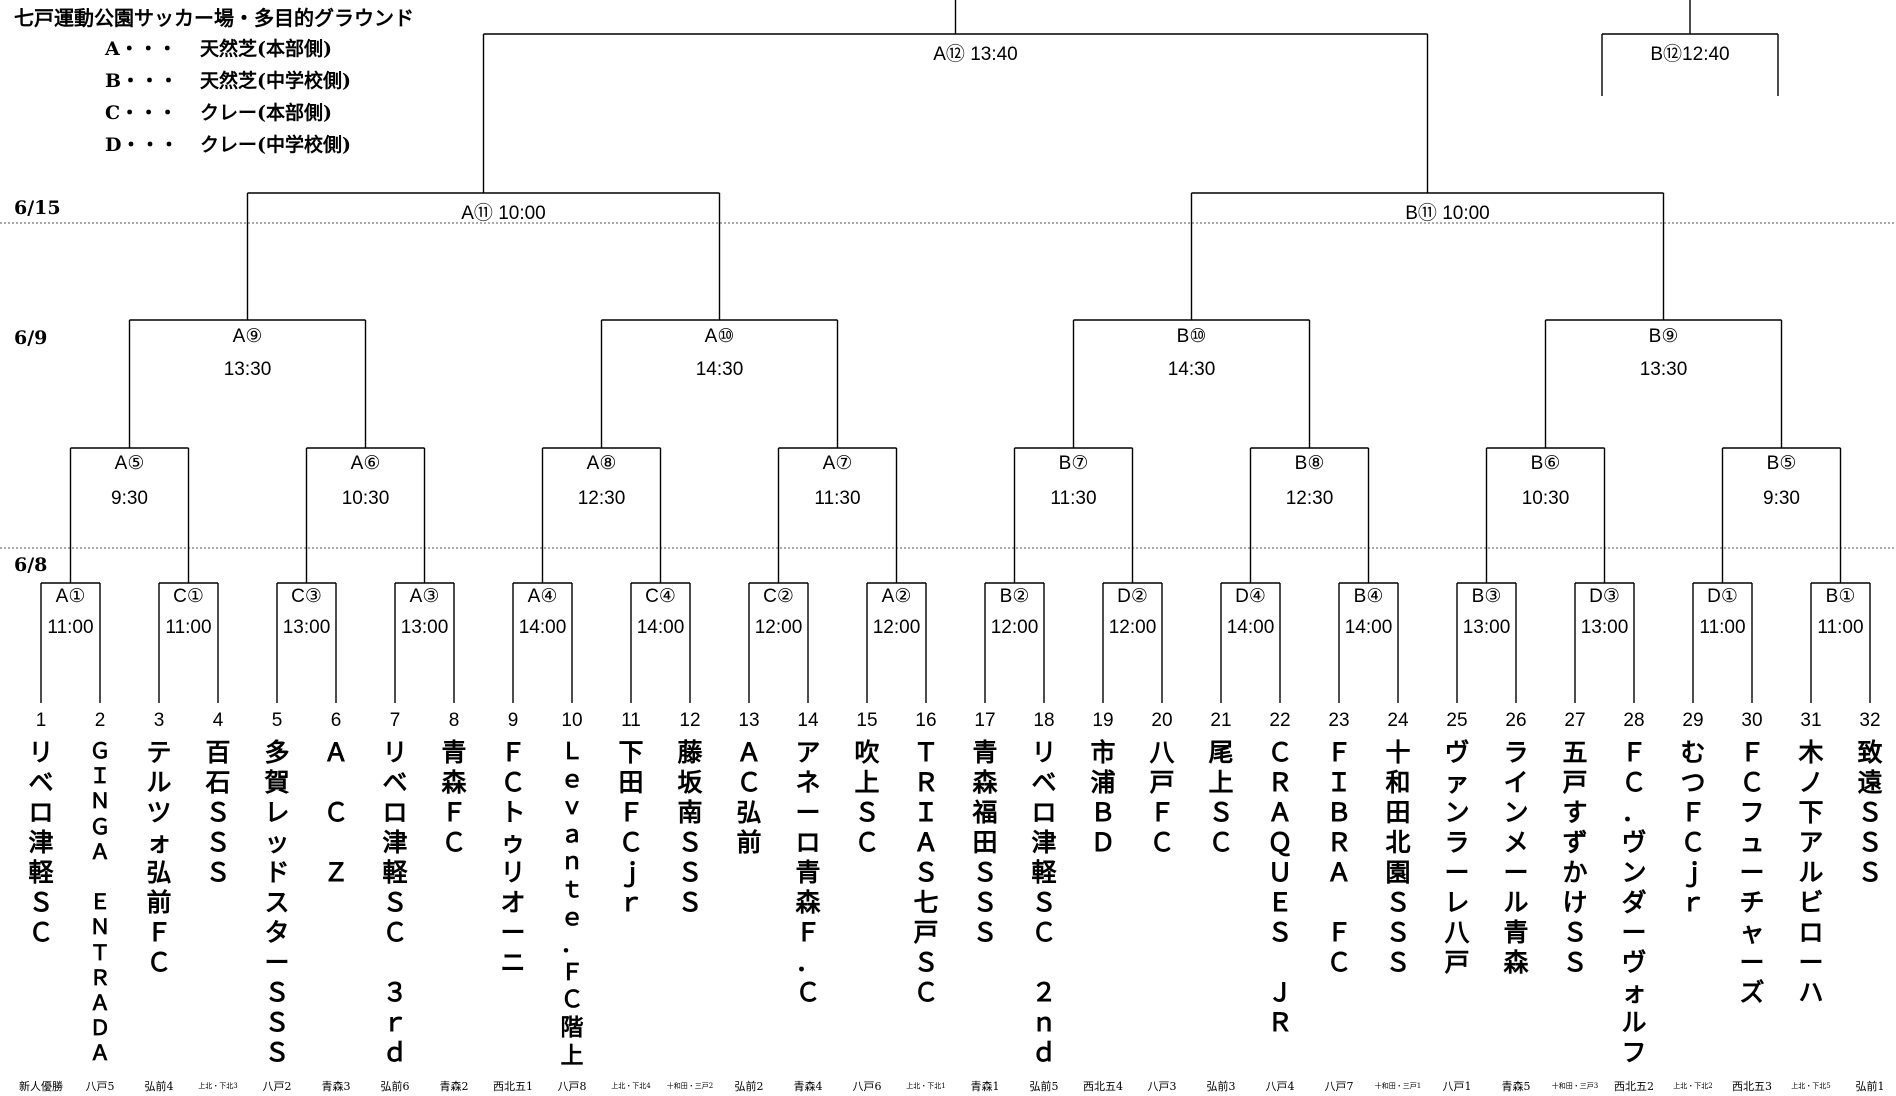 This screenshot has height=1096, width=1896. What do you see at coordinates (1162, 720) in the screenshot?
I see `team-number: 20` at bounding box center [1162, 720].